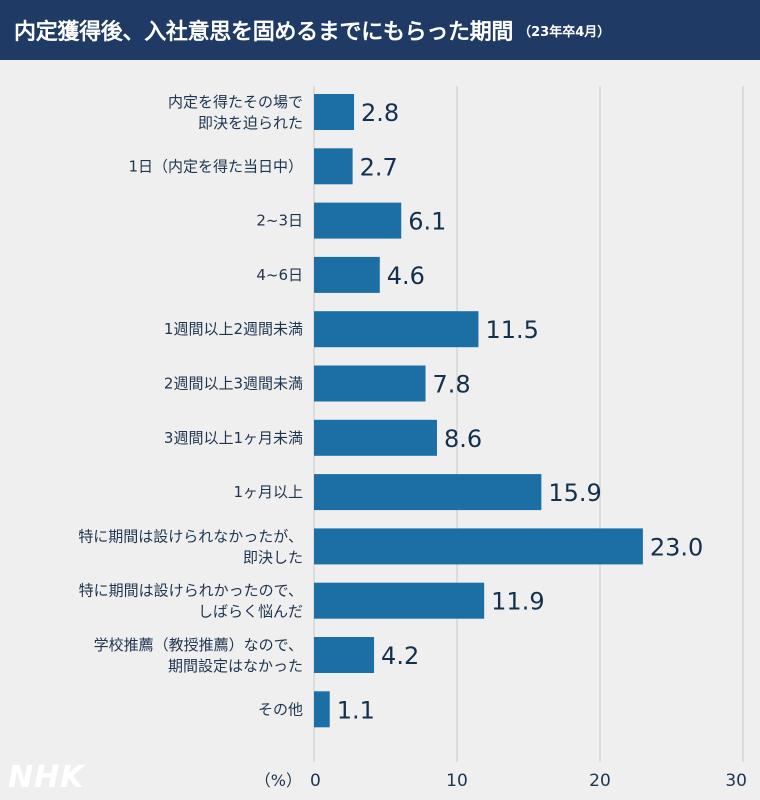 The image size is (760, 800). I want to click on category-label-line: 特に期間は設けられなかったが、, so click(190, 536).